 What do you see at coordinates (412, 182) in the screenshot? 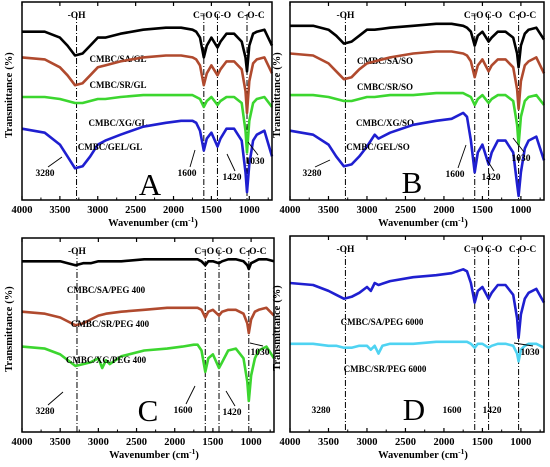
I see `panel-label: B` at bounding box center [412, 182].